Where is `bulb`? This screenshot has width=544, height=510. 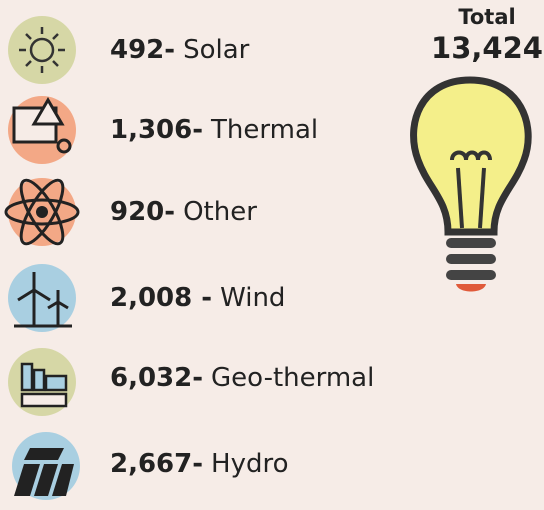
bulb is located at coordinates (471, 184).